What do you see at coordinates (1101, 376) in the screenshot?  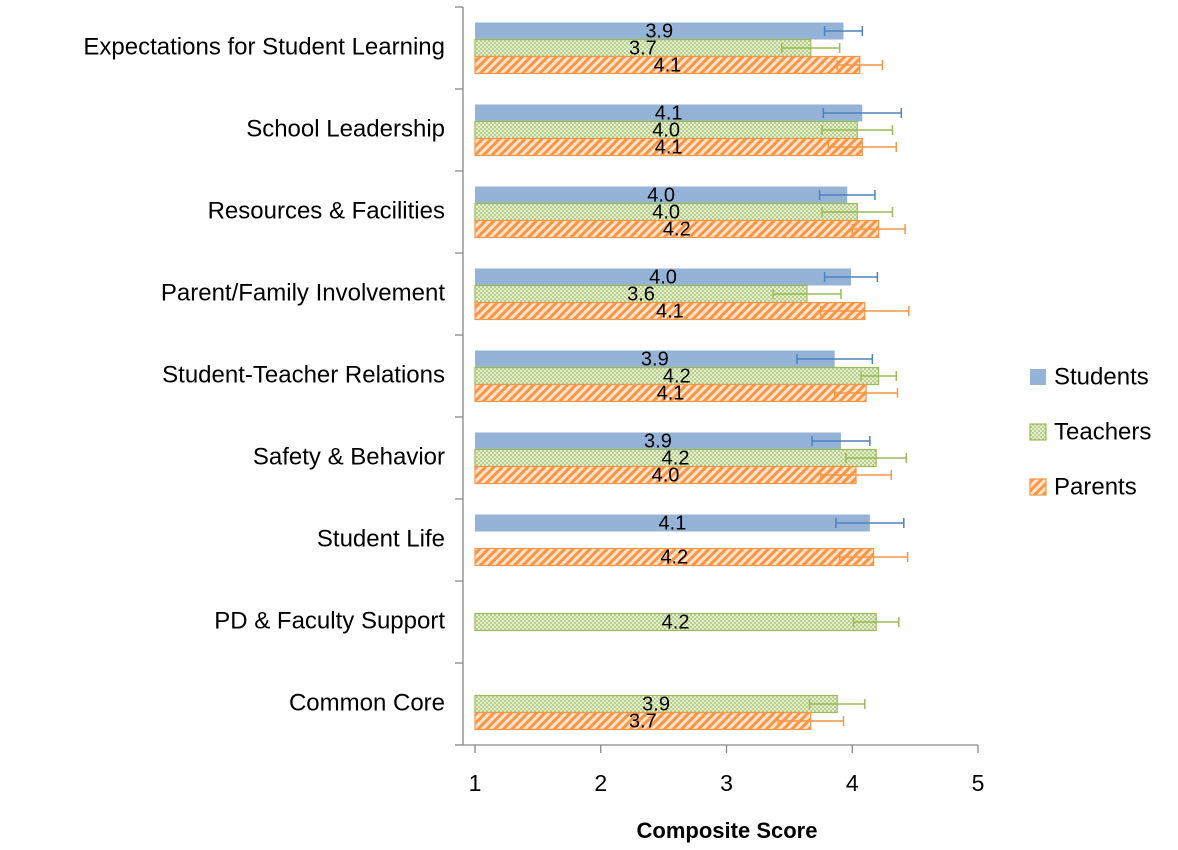 I see `legend-label: Students` at bounding box center [1101, 376].